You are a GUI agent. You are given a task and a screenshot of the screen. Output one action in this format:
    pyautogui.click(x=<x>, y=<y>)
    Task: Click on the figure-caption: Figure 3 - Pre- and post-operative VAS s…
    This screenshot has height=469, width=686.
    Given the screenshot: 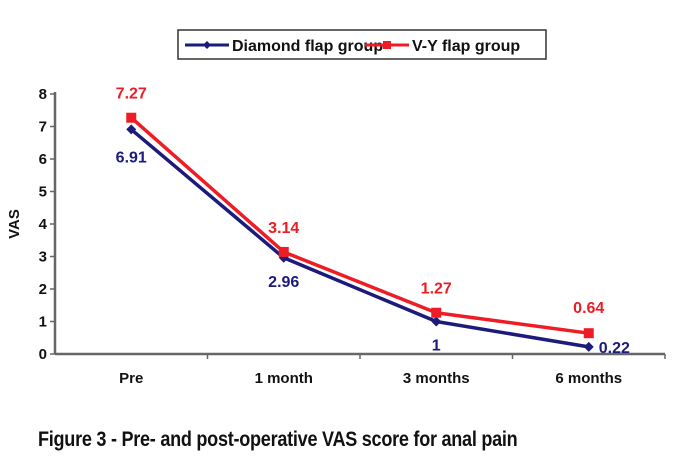 What is the action you would take?
    pyautogui.click(x=278, y=439)
    